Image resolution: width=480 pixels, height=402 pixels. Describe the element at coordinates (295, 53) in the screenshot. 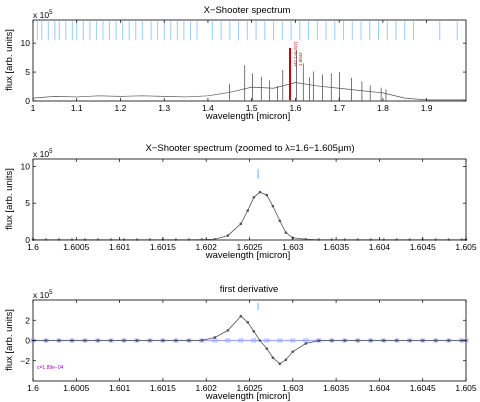

I see `panel1-highlight-label-1: H2 1−0 S(7)` at that location.